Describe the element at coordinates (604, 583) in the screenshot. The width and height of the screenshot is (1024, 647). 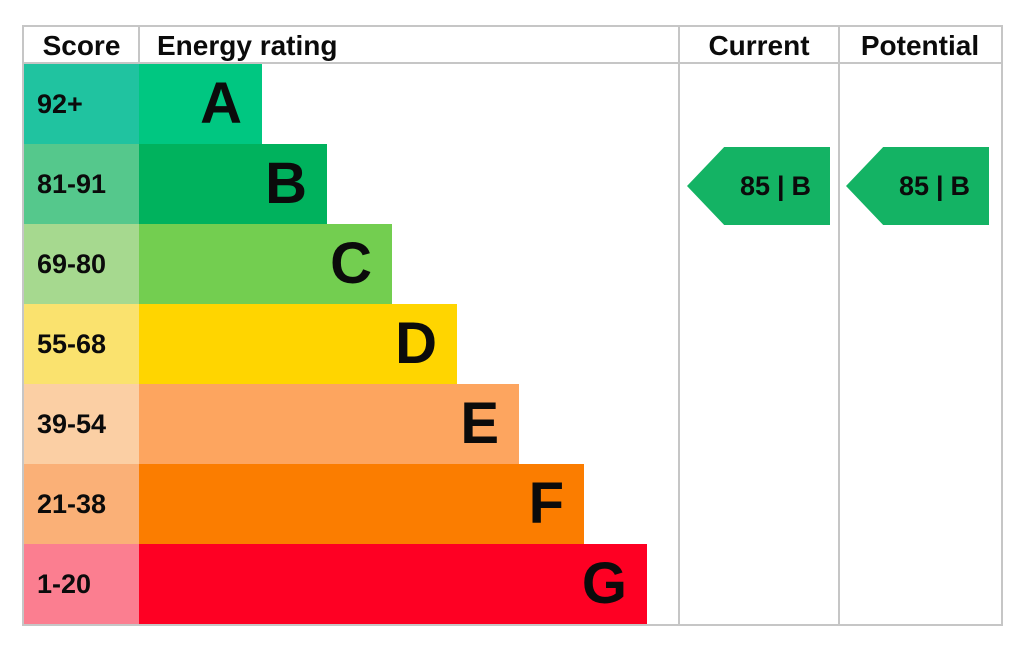
I see `band-letter-g: G` at that location.